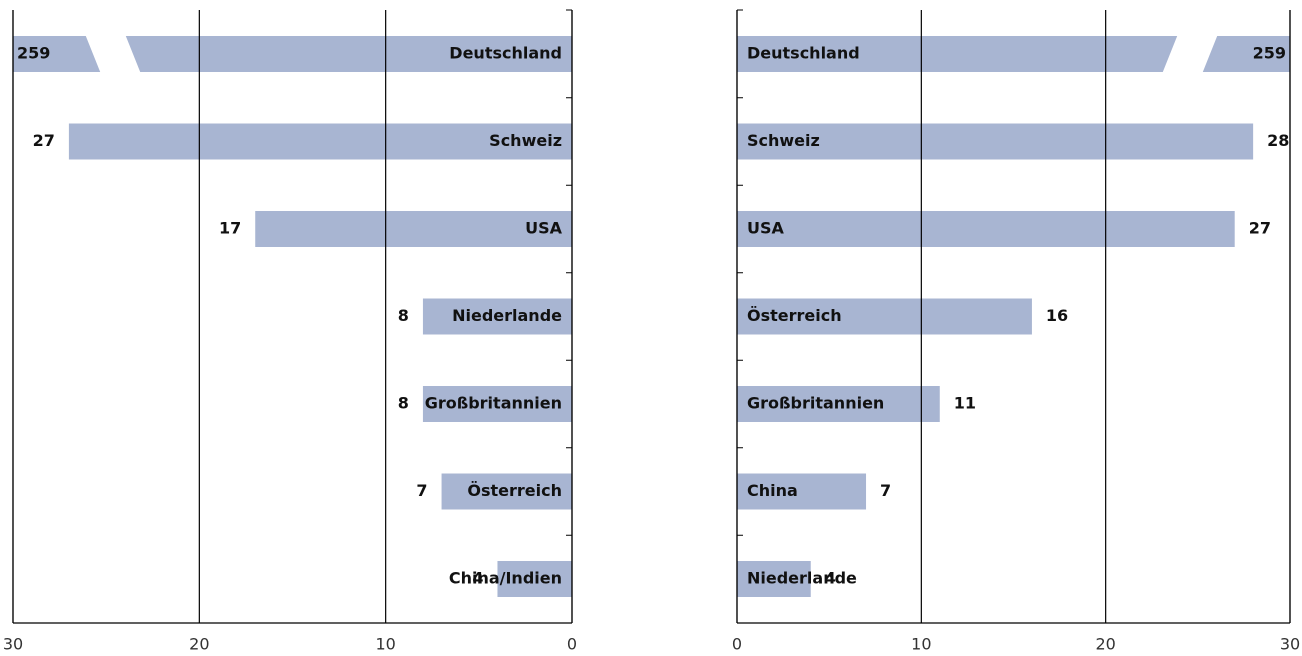 The height and width of the screenshot is (656, 1302). What do you see at coordinates (1278, 140) in the screenshot?
I see `value-label: 28` at bounding box center [1278, 140].